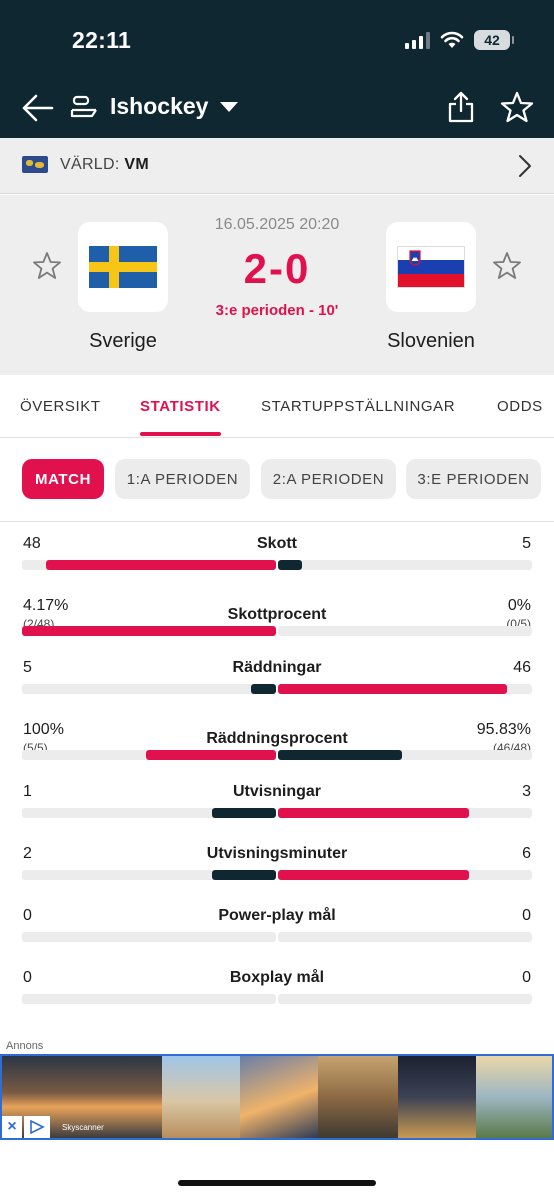 Image resolution: width=554 pixels, height=1200 pixels. Describe the element at coordinates (35, 164) in the screenshot. I see `world-flag-icon` at that location.